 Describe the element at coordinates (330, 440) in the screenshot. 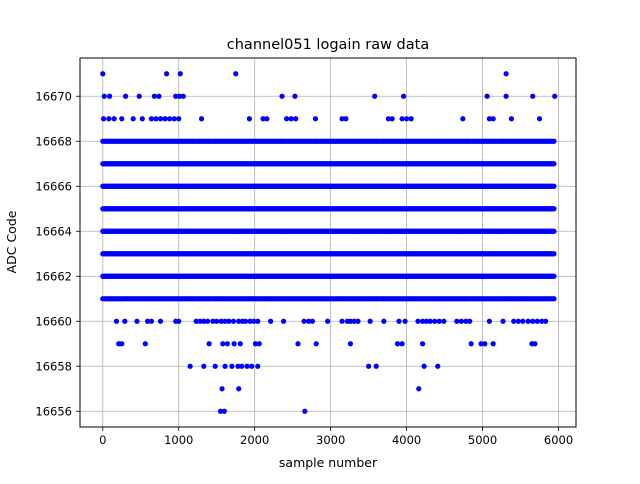

I see `x-tick-label: 3000` at that location.